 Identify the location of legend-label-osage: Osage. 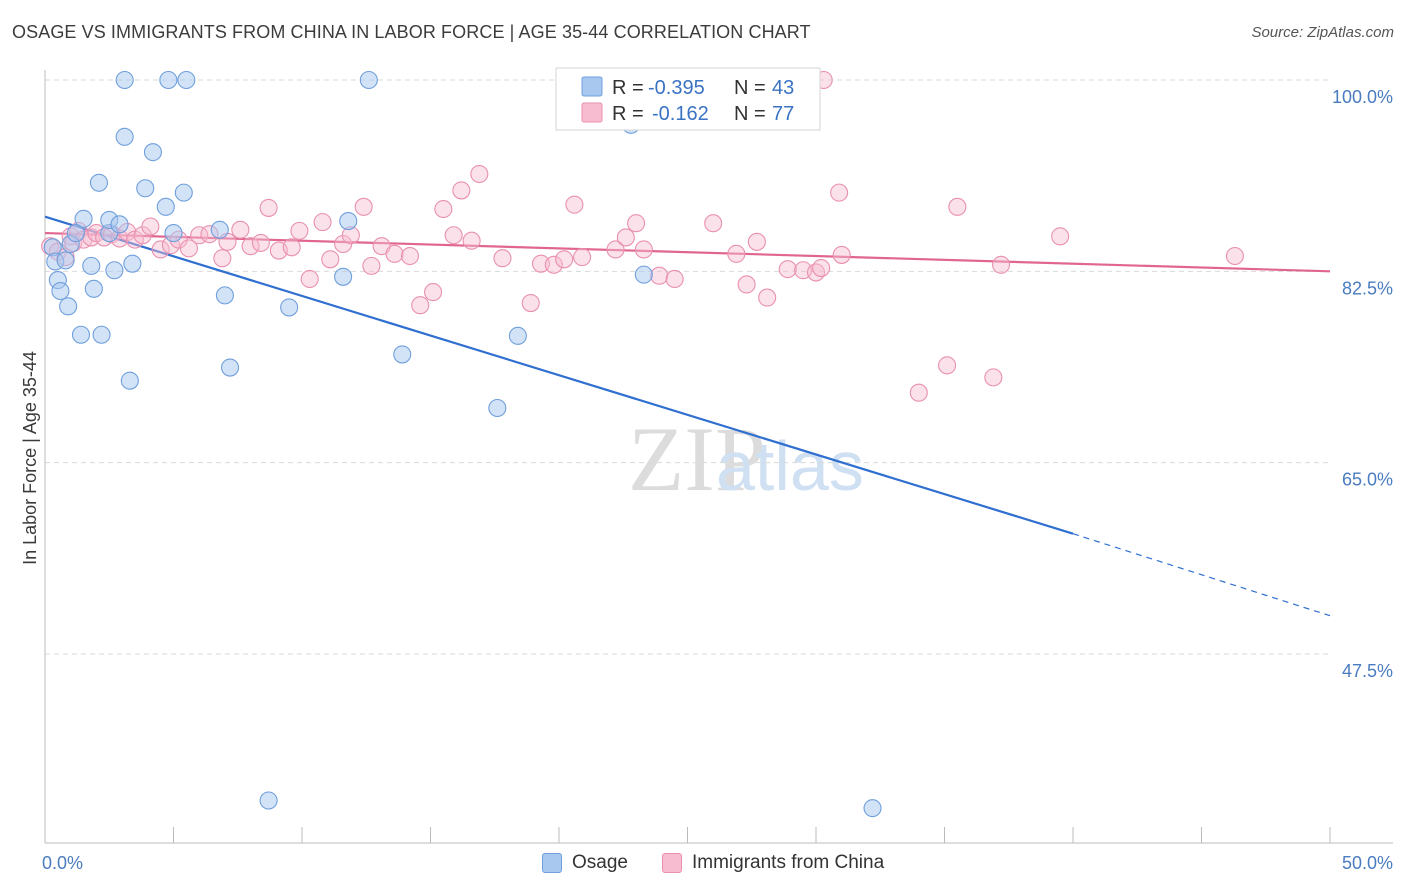
(600, 862).